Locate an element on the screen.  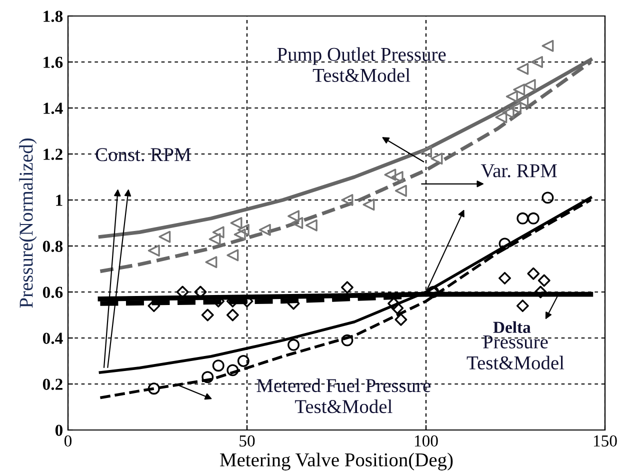
x-axis-title: Metering Valve Position(Deg) is located at coordinates (336, 461).